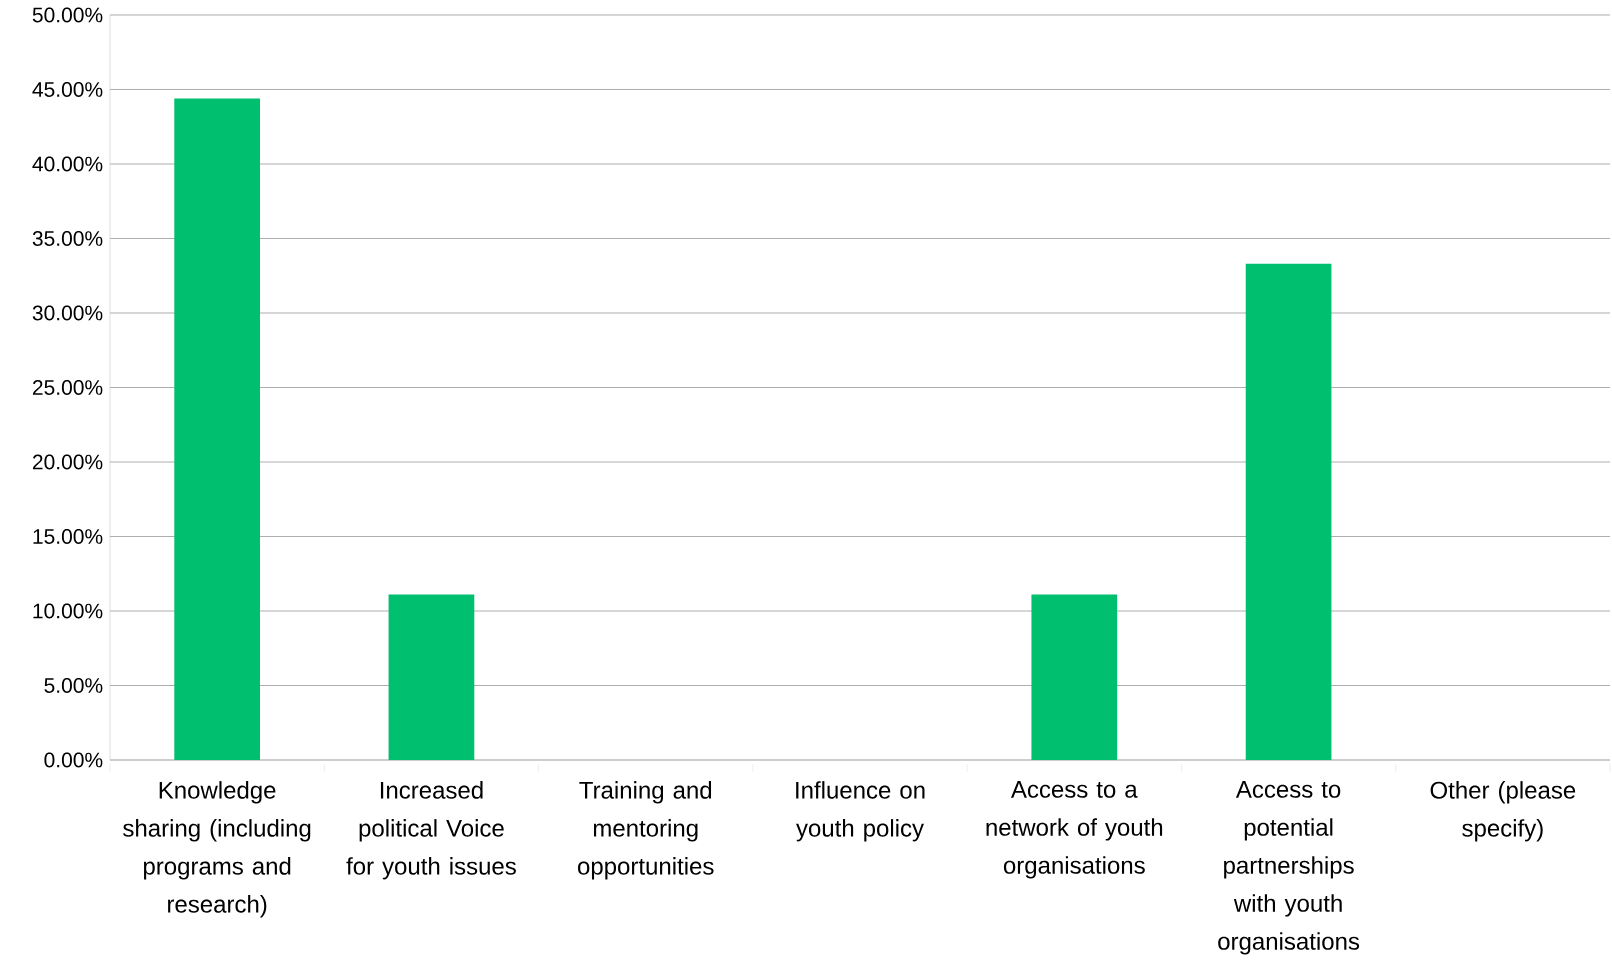 The image size is (1612, 973). What do you see at coordinates (68, 611) in the screenshot?
I see `y-tick-label: 10.00%` at bounding box center [68, 611].